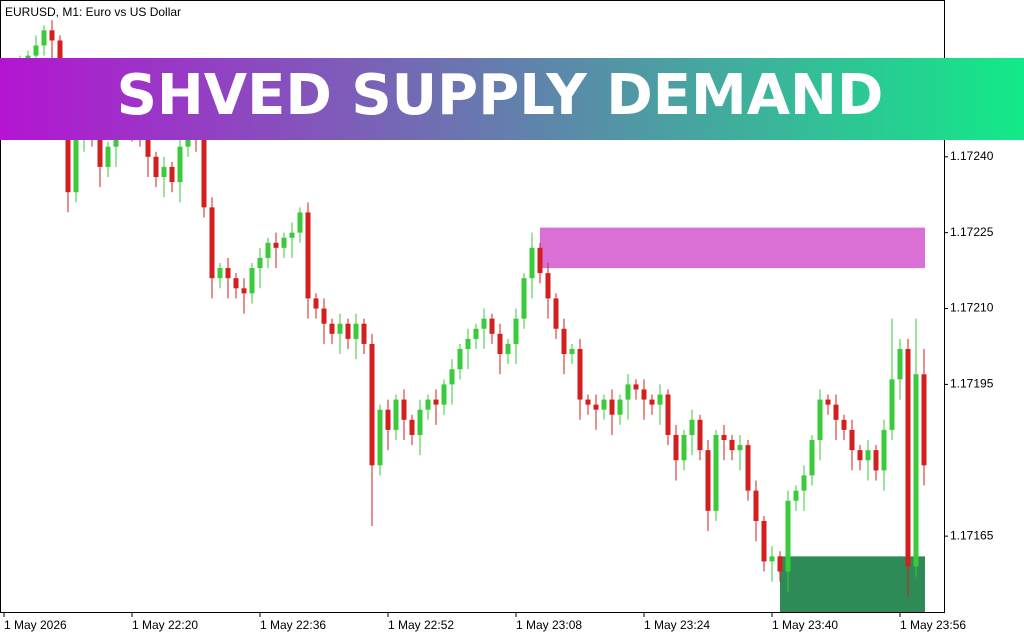  I want to click on x-tick-label: 1 May 22:20, so click(165, 625).